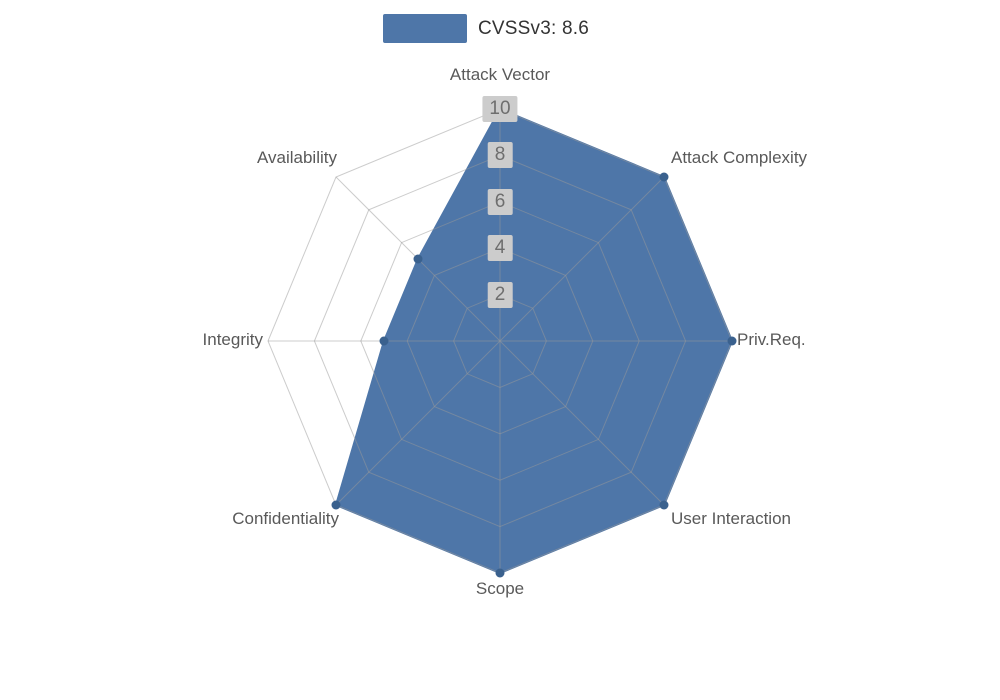 Image resolution: width=1000 pixels, height=700 pixels. Describe the element at coordinates (500, 109) in the screenshot. I see `tick-label-10: 10` at that location.